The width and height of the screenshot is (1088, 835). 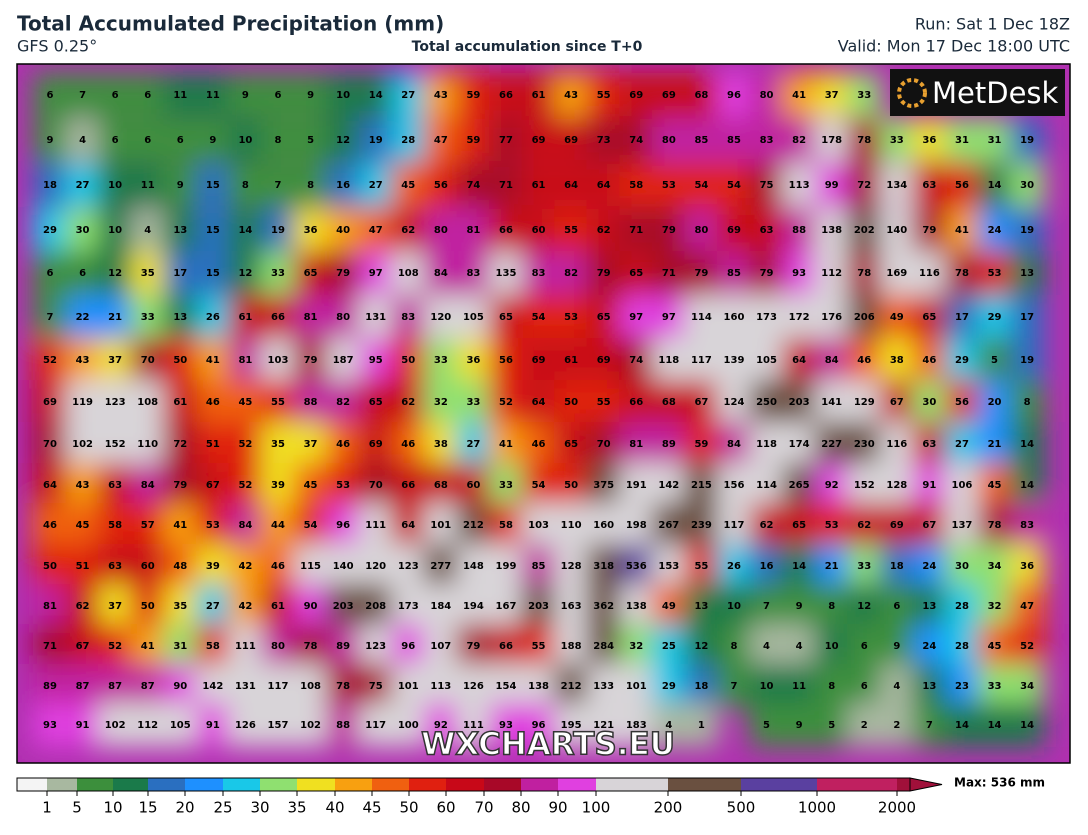 What do you see at coordinates (701, 525) in the screenshot?
I see `grid-value: 239` at bounding box center [701, 525].